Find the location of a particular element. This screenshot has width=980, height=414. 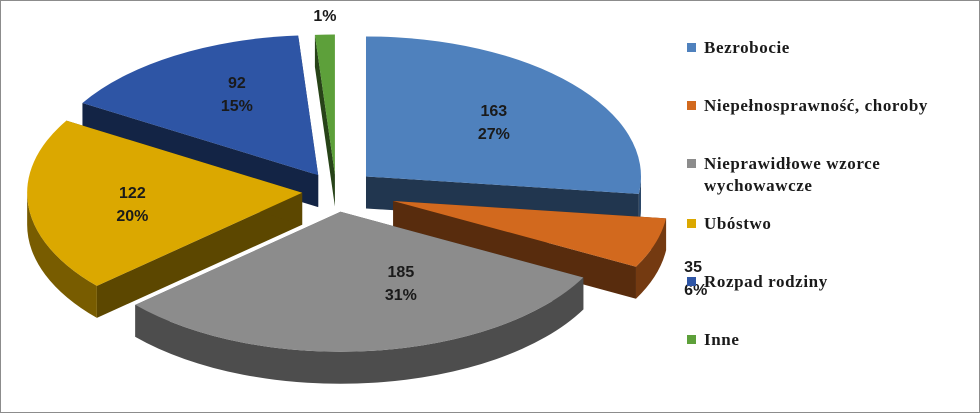

pie-slice-1-bezrobocie is located at coordinates (503, 115).